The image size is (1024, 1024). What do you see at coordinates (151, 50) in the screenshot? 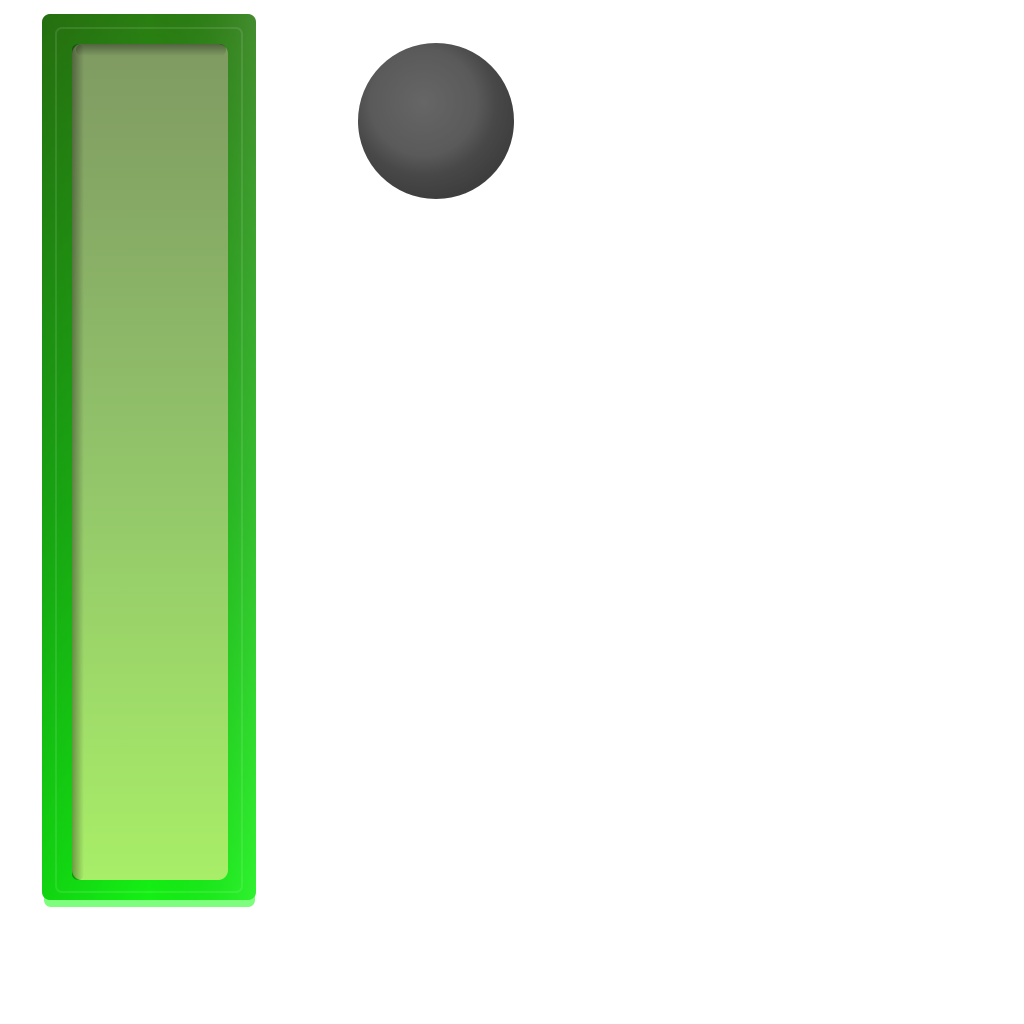
I see `bar-inner-shadow-top` at bounding box center [151, 50].